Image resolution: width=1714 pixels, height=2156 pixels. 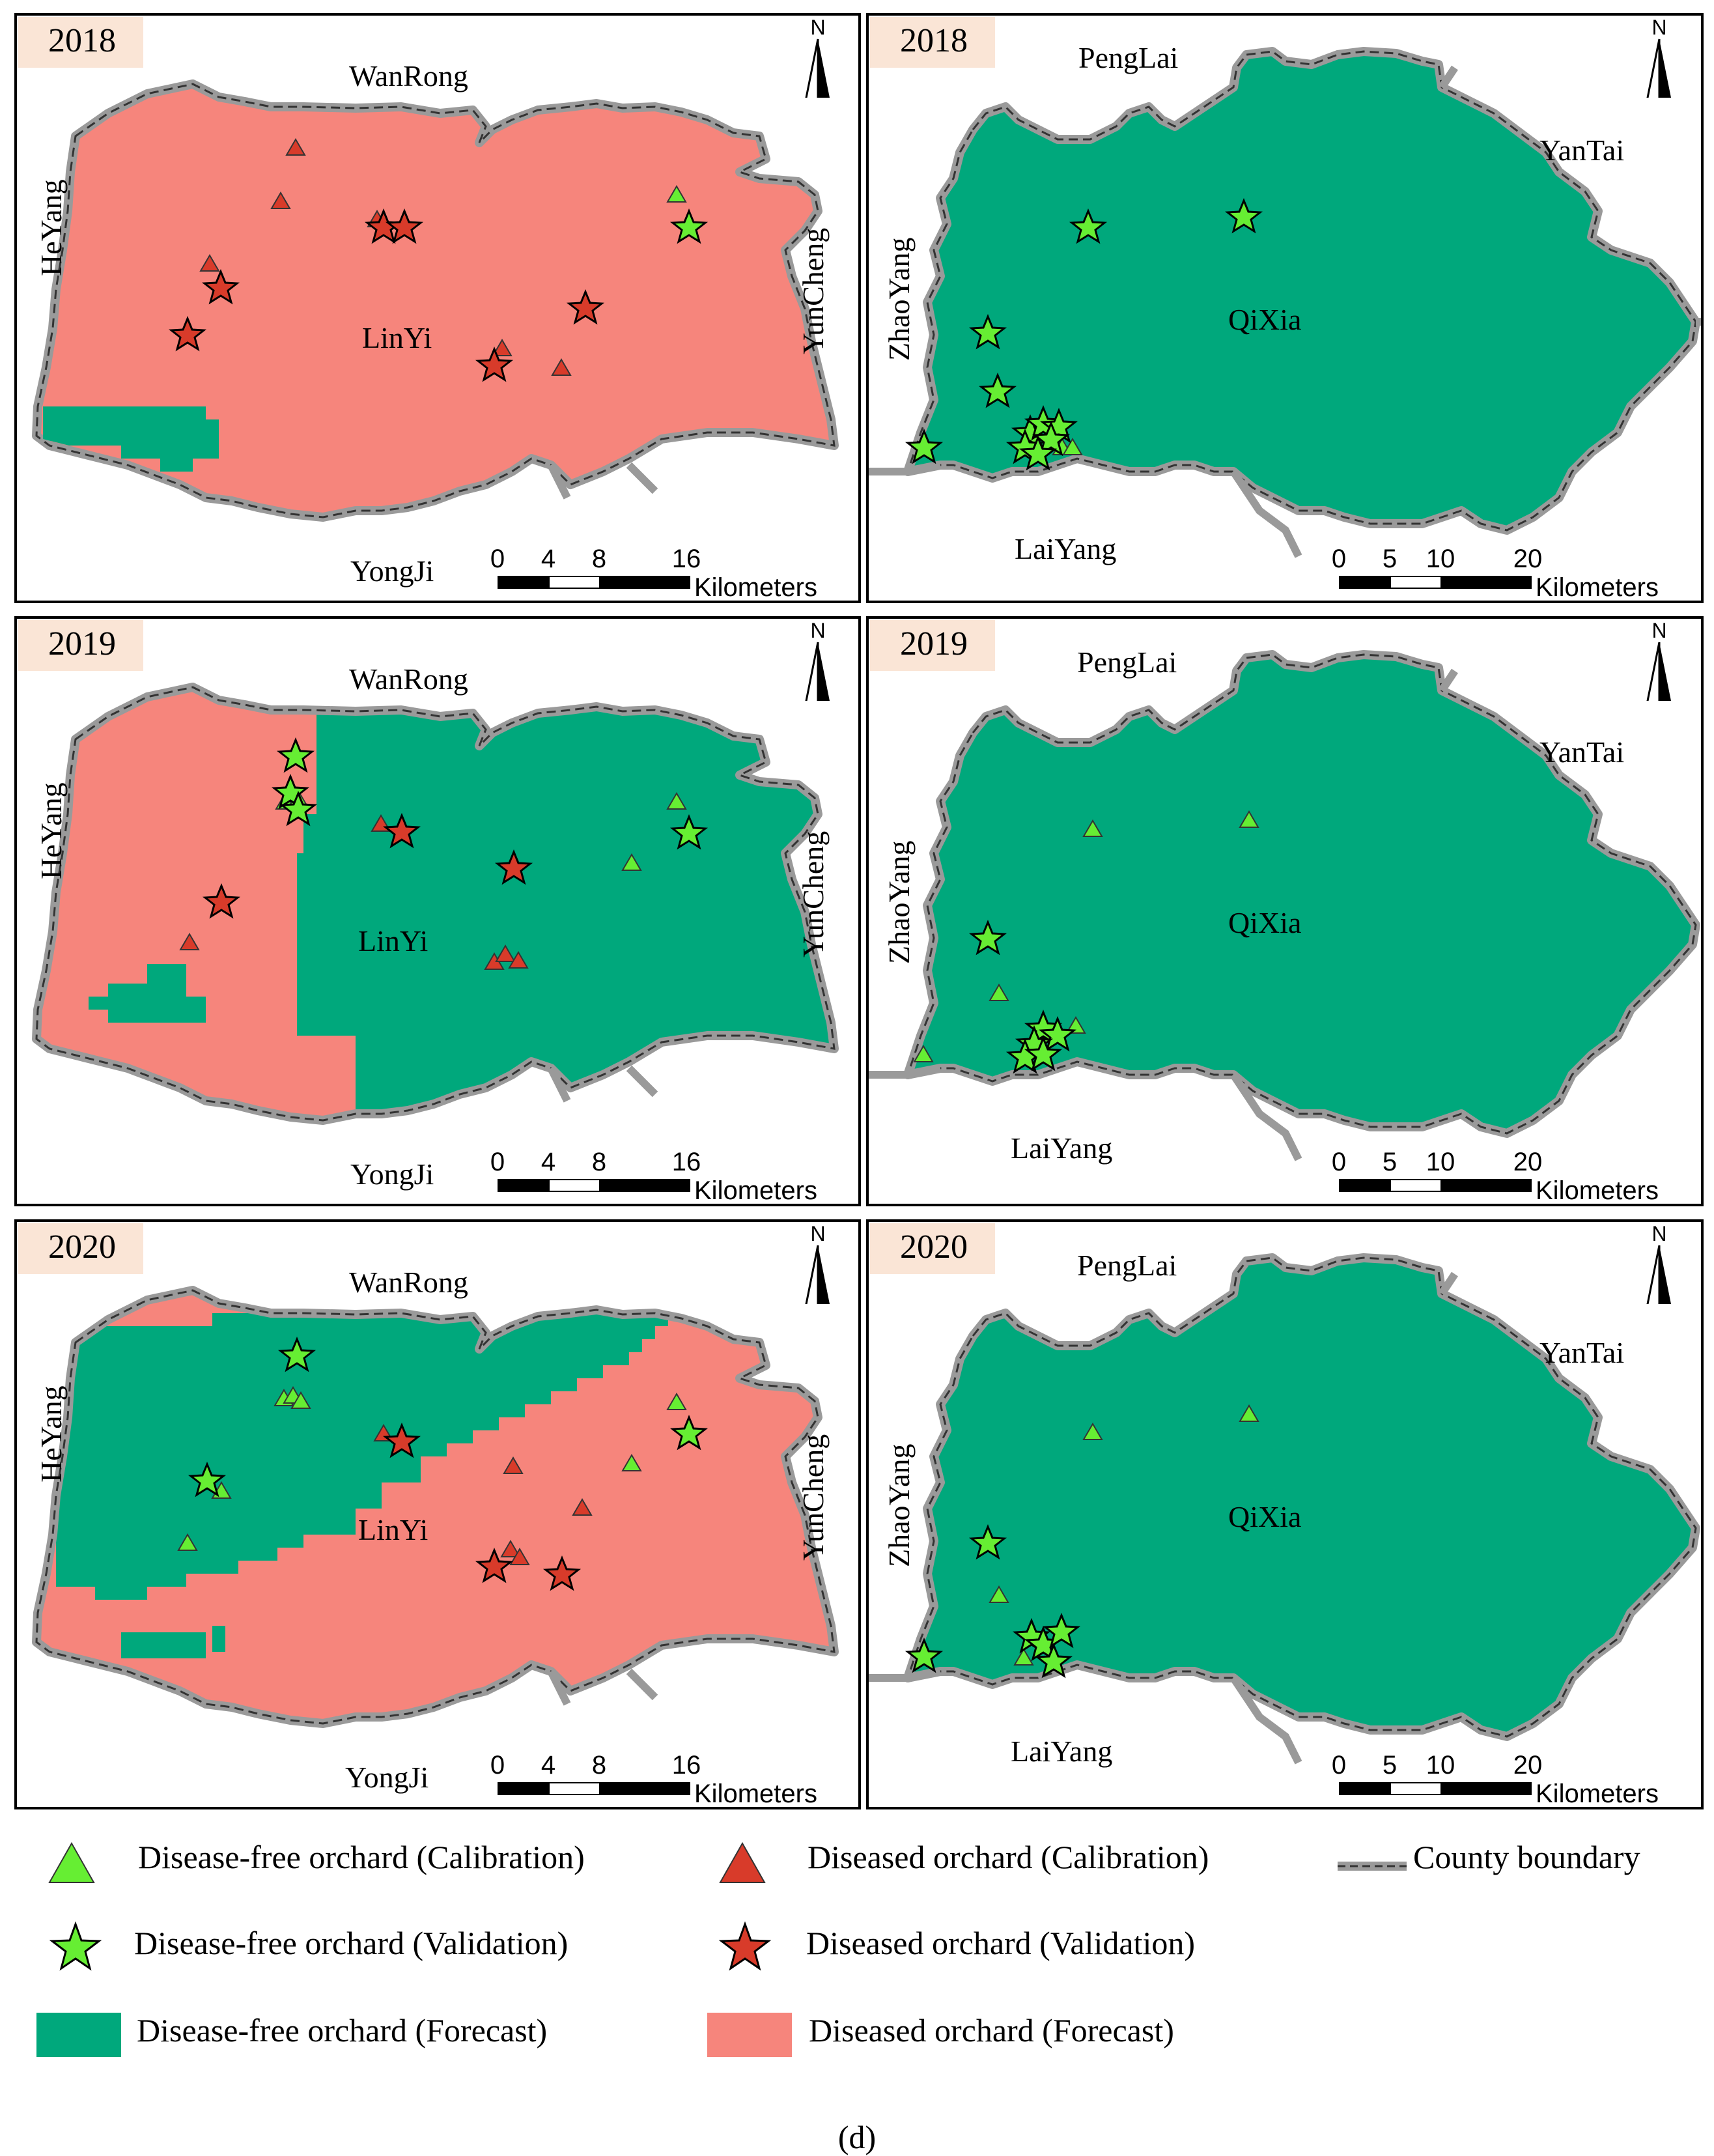 What do you see at coordinates (749, 2035) in the screenshot?
I see `legend-symbol-swatch-red` at bounding box center [749, 2035].